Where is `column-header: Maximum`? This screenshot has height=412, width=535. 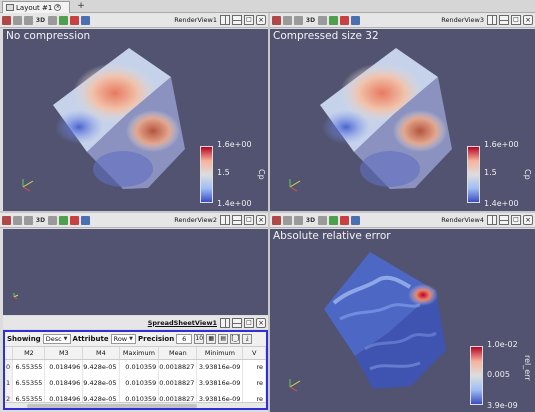
column-header: Maximum is located at coordinates (139, 353).